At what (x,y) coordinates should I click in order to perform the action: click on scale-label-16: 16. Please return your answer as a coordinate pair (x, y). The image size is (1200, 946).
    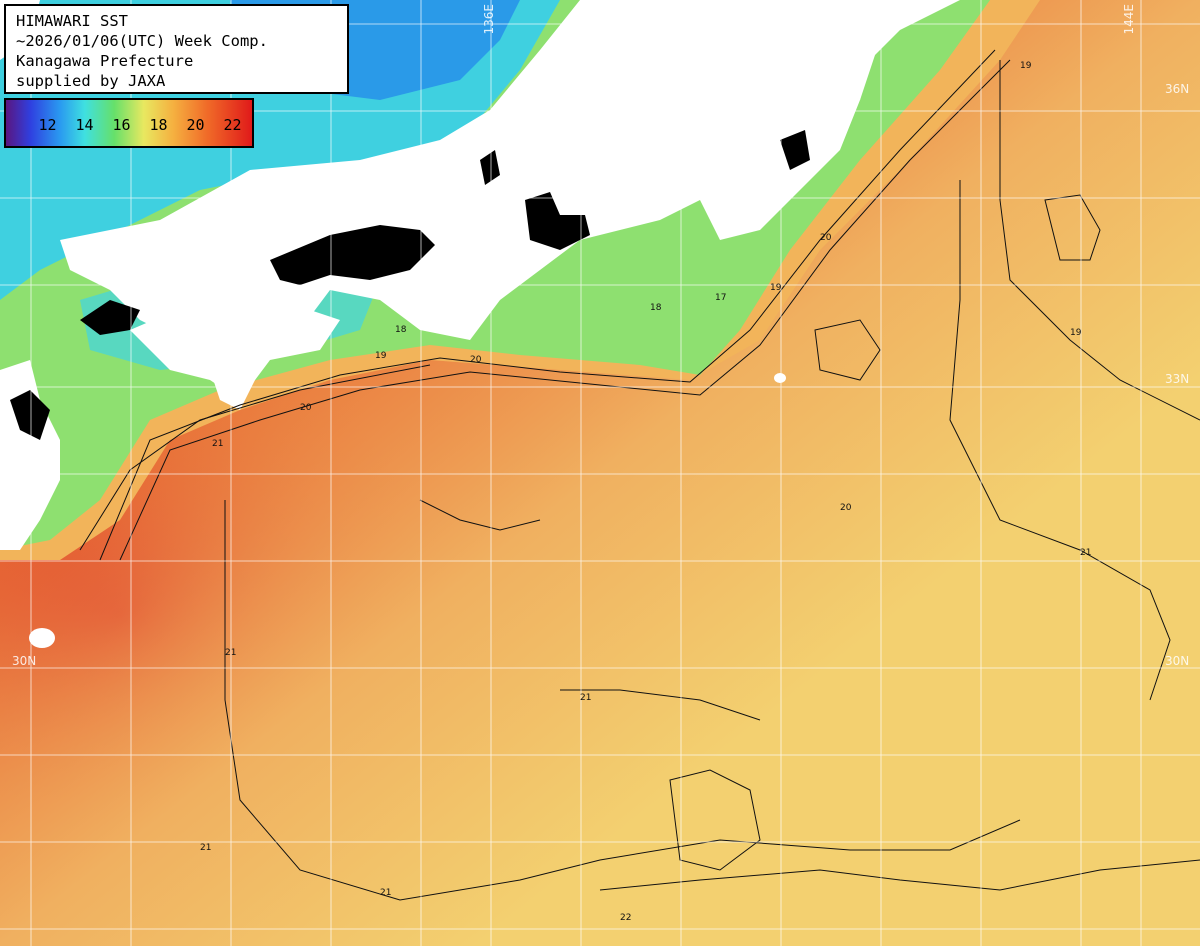
    Looking at the image, I should click on (121, 125).